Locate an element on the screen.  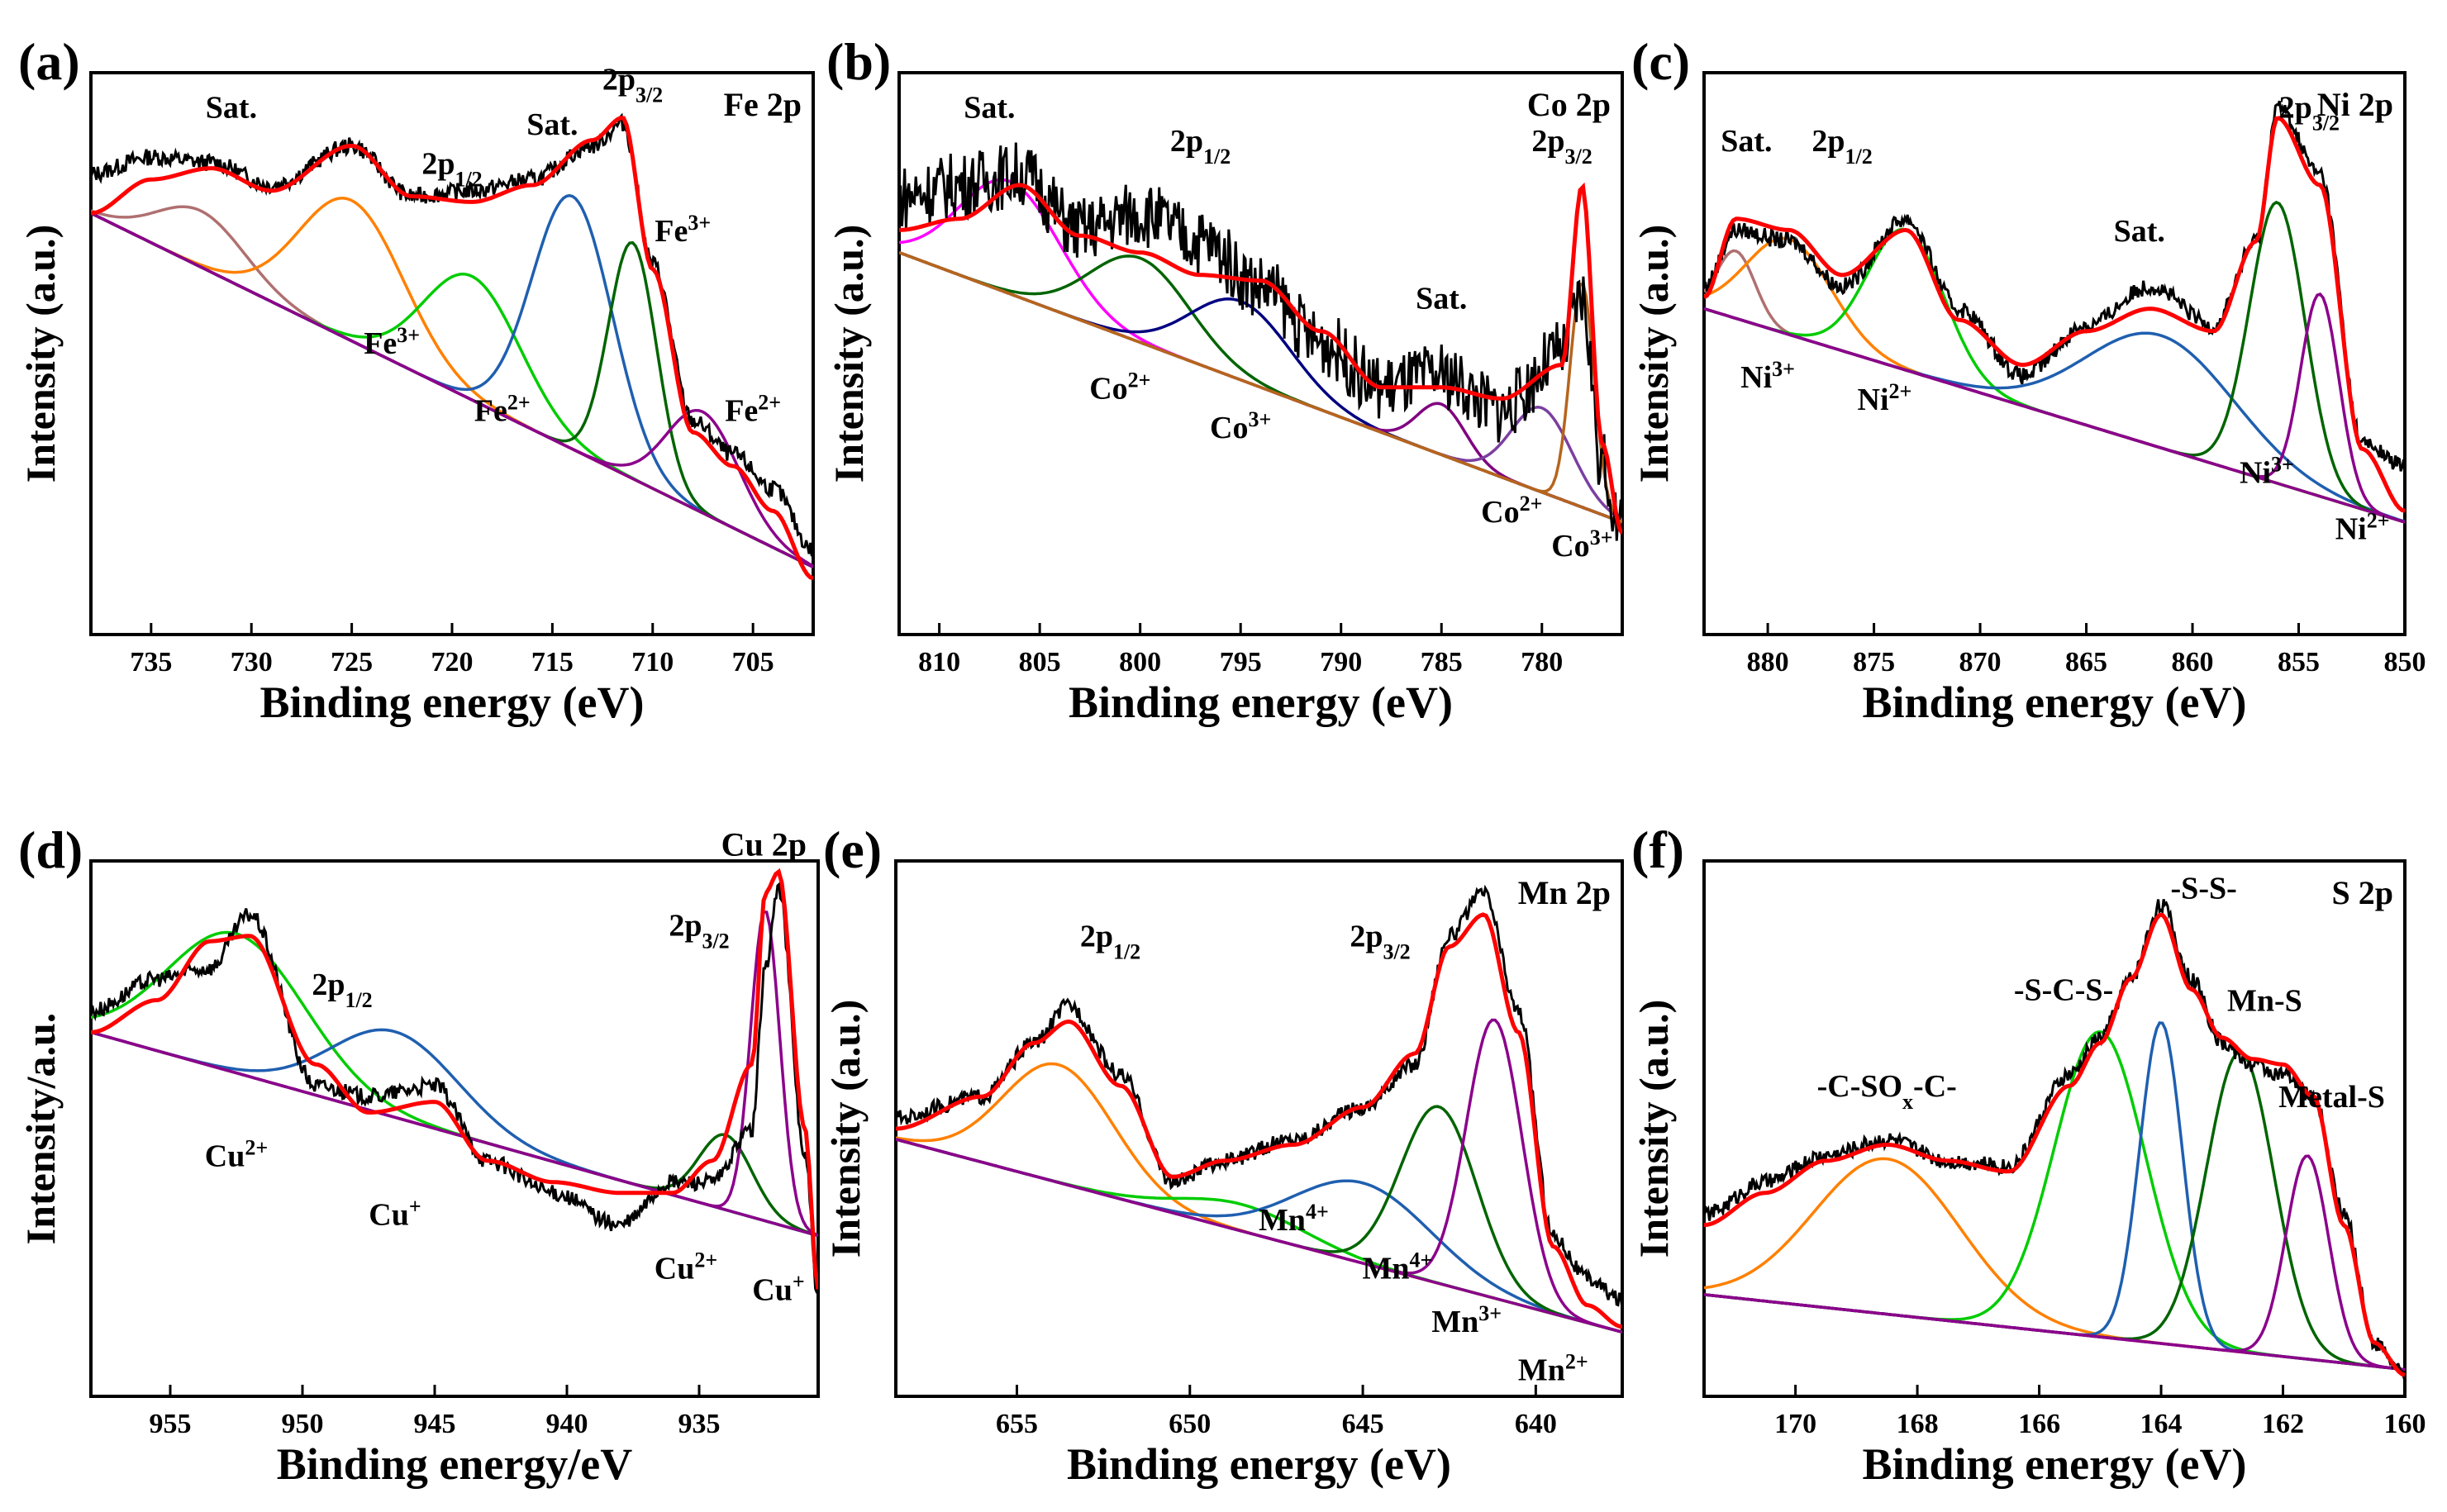
panel-label: (a) is located at coordinates (49, 62).